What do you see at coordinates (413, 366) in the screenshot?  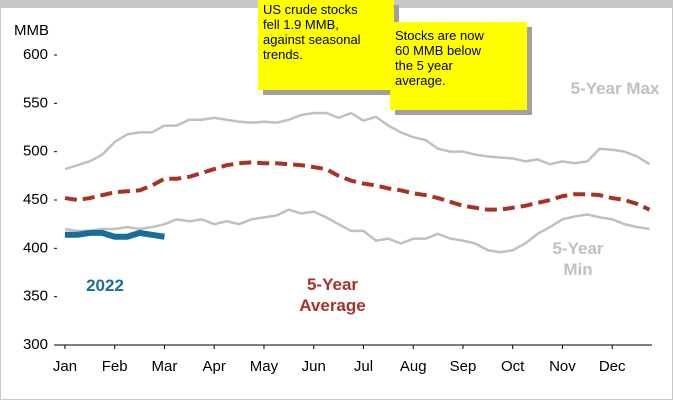 I see `x-tick-label: Aug` at bounding box center [413, 366].